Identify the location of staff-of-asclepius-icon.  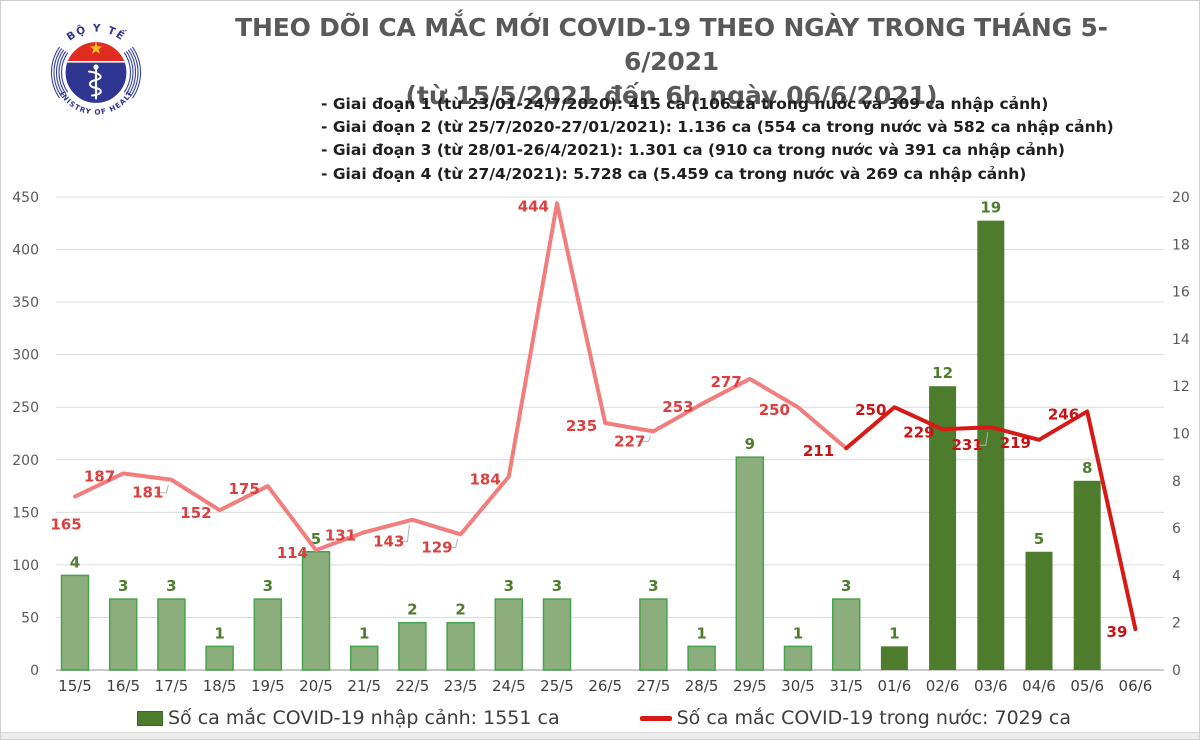
(95, 82).